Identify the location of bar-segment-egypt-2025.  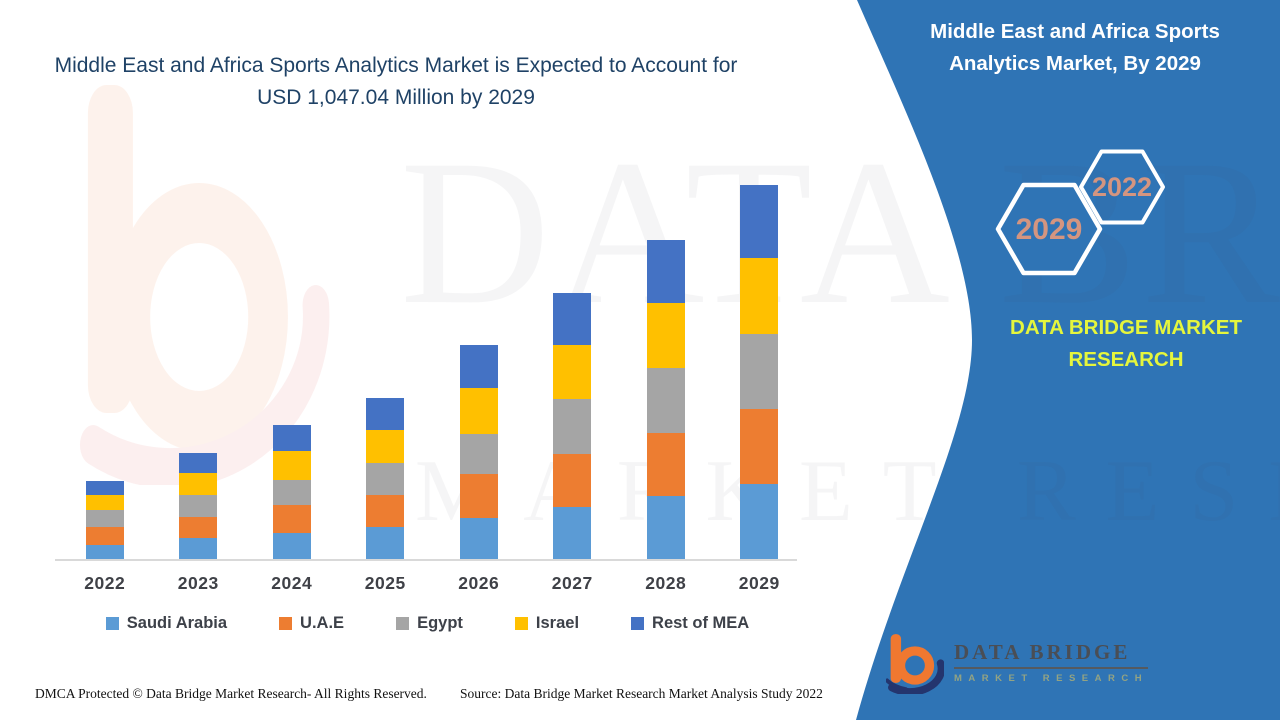
(385, 479).